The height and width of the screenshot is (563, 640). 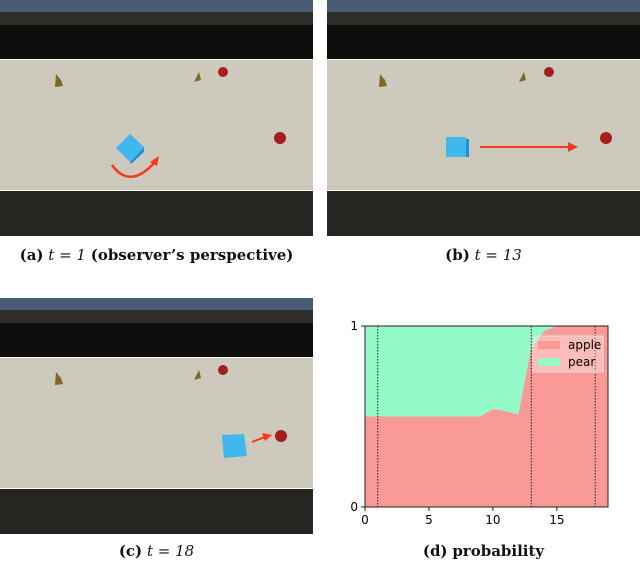 What do you see at coordinates (483, 551) in the screenshot?
I see `caption-d: (d) probability` at bounding box center [483, 551].